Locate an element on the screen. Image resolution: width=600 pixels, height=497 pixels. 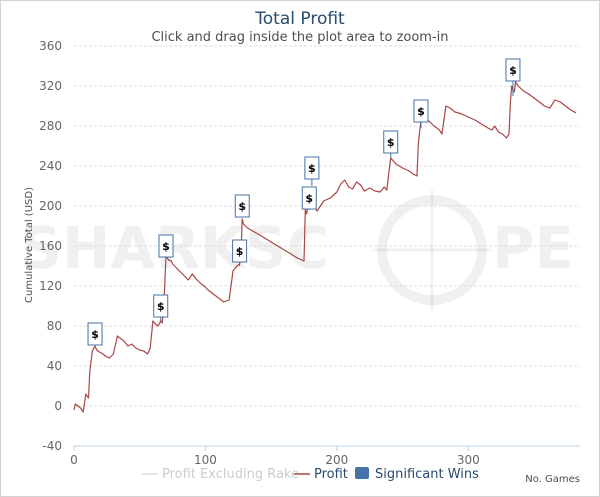
y-tick-label: 240 is located at coordinates (50, 166).